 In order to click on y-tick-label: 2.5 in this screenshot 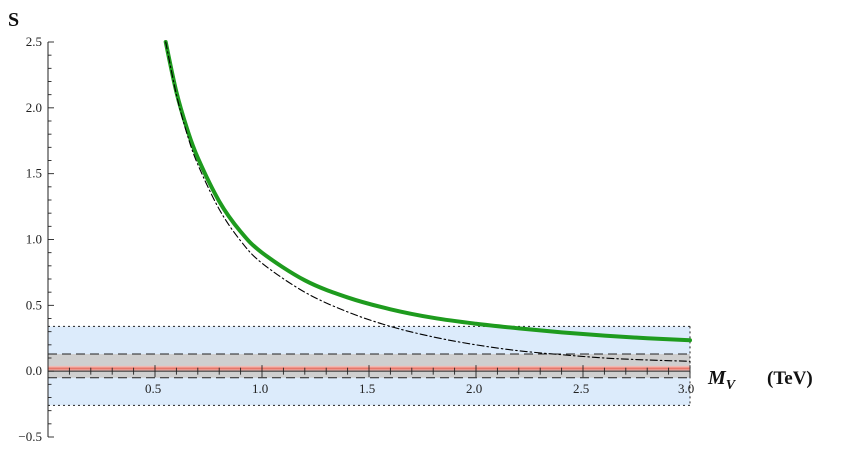, I will do `click(34, 41)`.